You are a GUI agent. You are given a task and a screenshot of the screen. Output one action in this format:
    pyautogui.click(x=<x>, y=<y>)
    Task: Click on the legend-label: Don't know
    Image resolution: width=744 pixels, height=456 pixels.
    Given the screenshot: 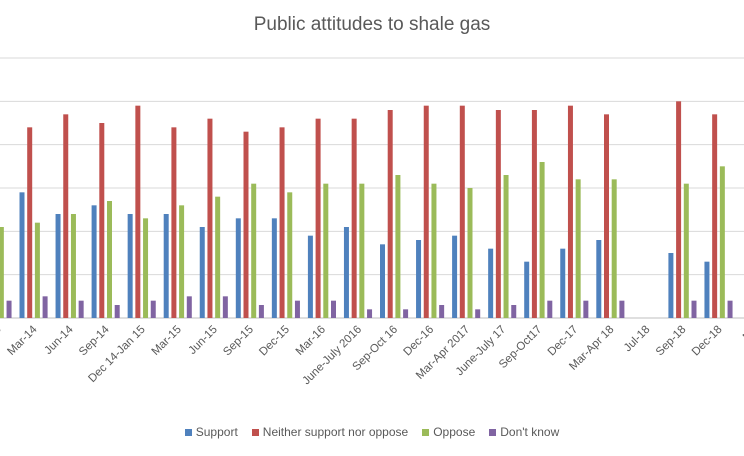 What is the action you would take?
    pyautogui.click(x=530, y=432)
    